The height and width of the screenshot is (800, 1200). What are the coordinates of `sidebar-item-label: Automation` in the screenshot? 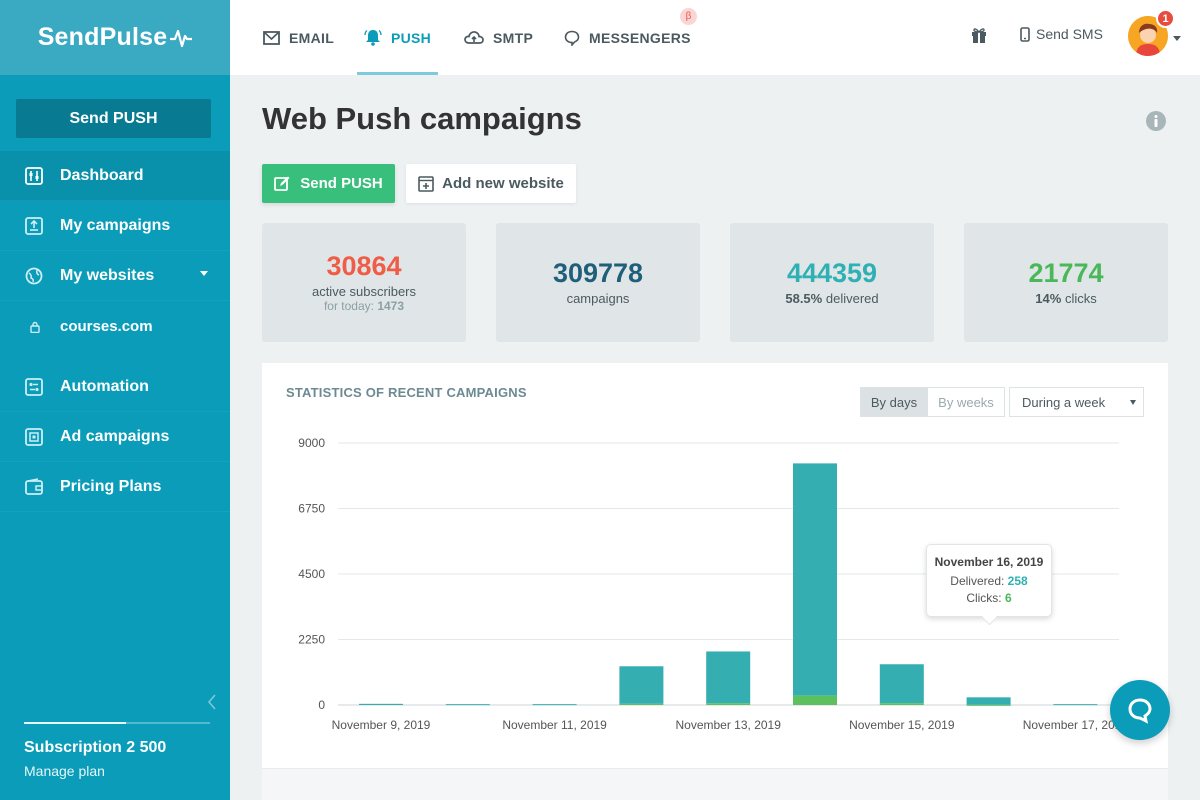 It's located at (104, 386).